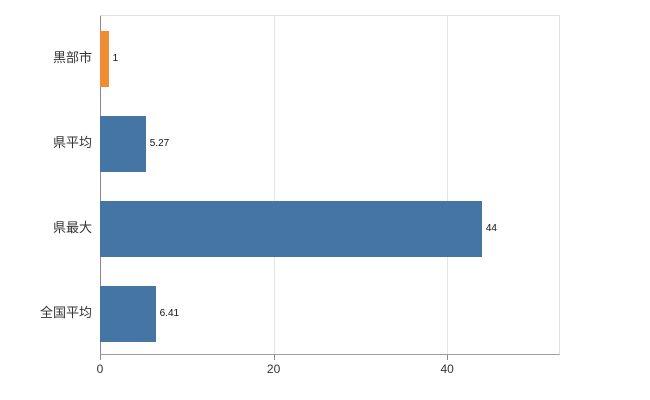 This screenshot has height=400, width=650. I want to click on value-label: 44, so click(491, 228).